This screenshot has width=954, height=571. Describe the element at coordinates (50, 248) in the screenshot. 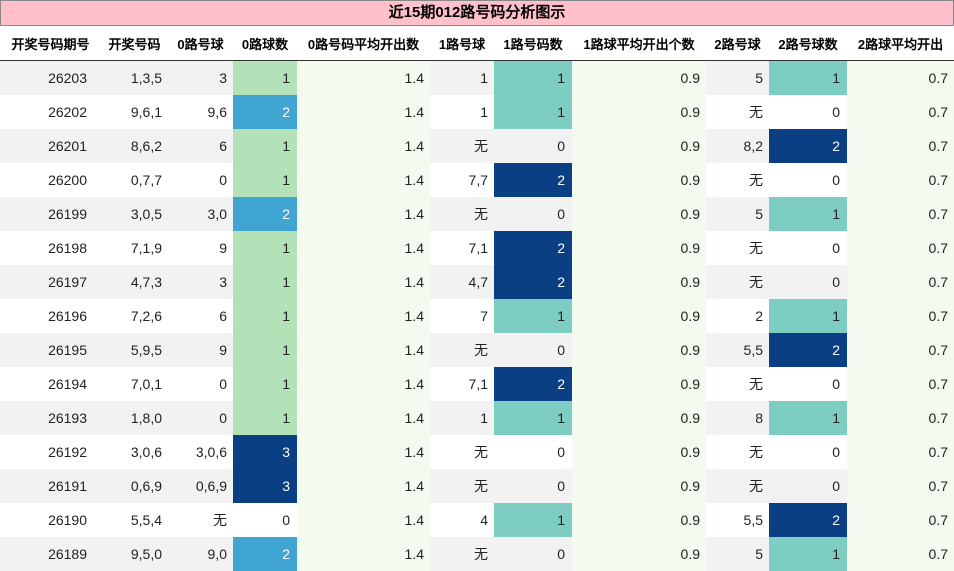

I see `period-cell: 26198` at that location.